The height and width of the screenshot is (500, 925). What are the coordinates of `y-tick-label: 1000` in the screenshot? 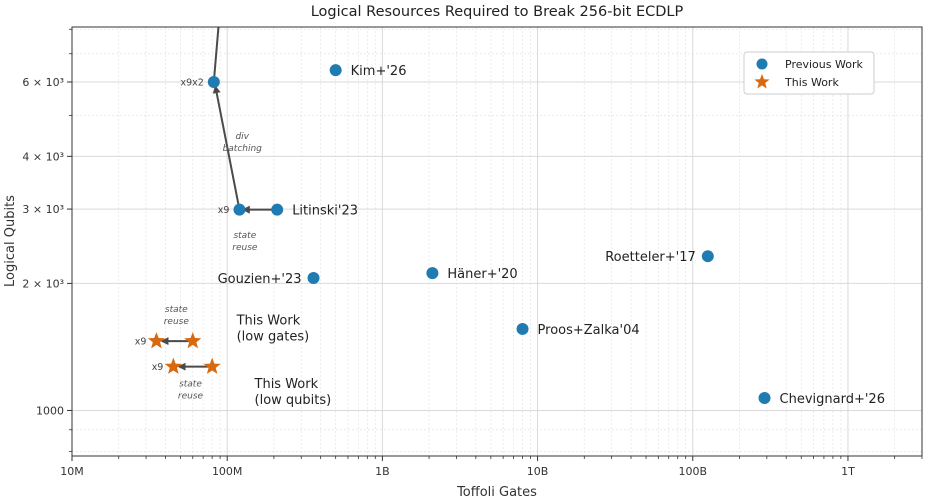 It's located at (50, 410).